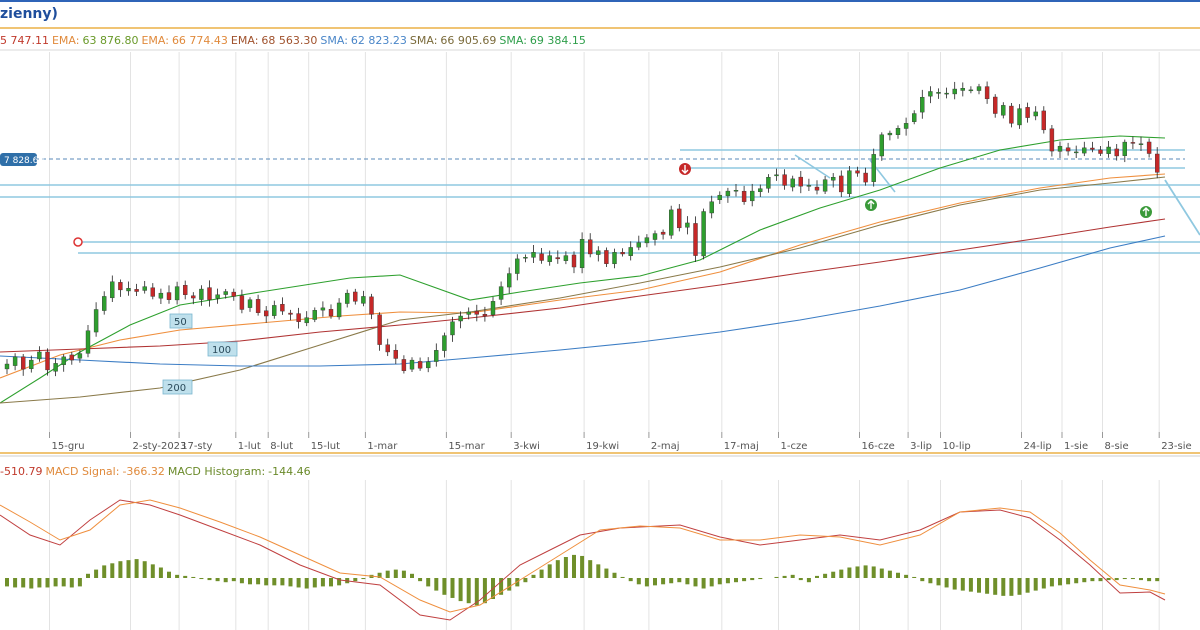 The image size is (1200, 630). Describe the element at coordinates (685, 169) in the screenshot. I see `sell-arrow-icon` at that location.